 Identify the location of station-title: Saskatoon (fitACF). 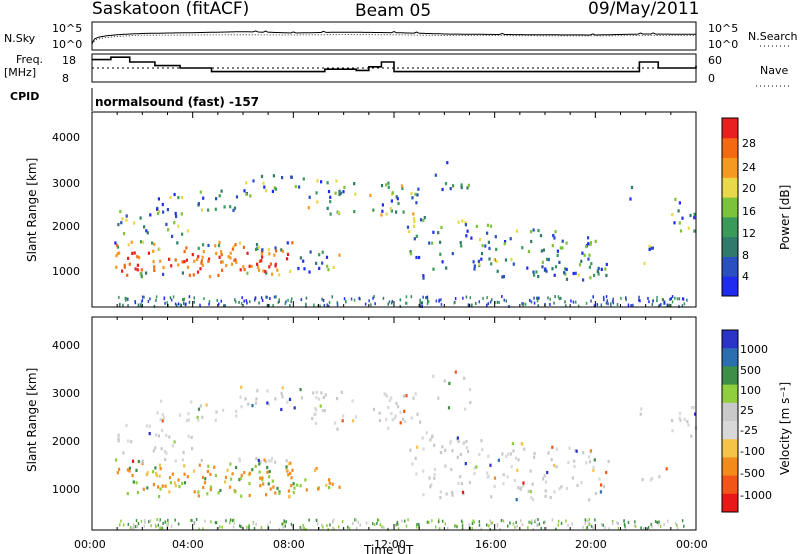
(170, 9).